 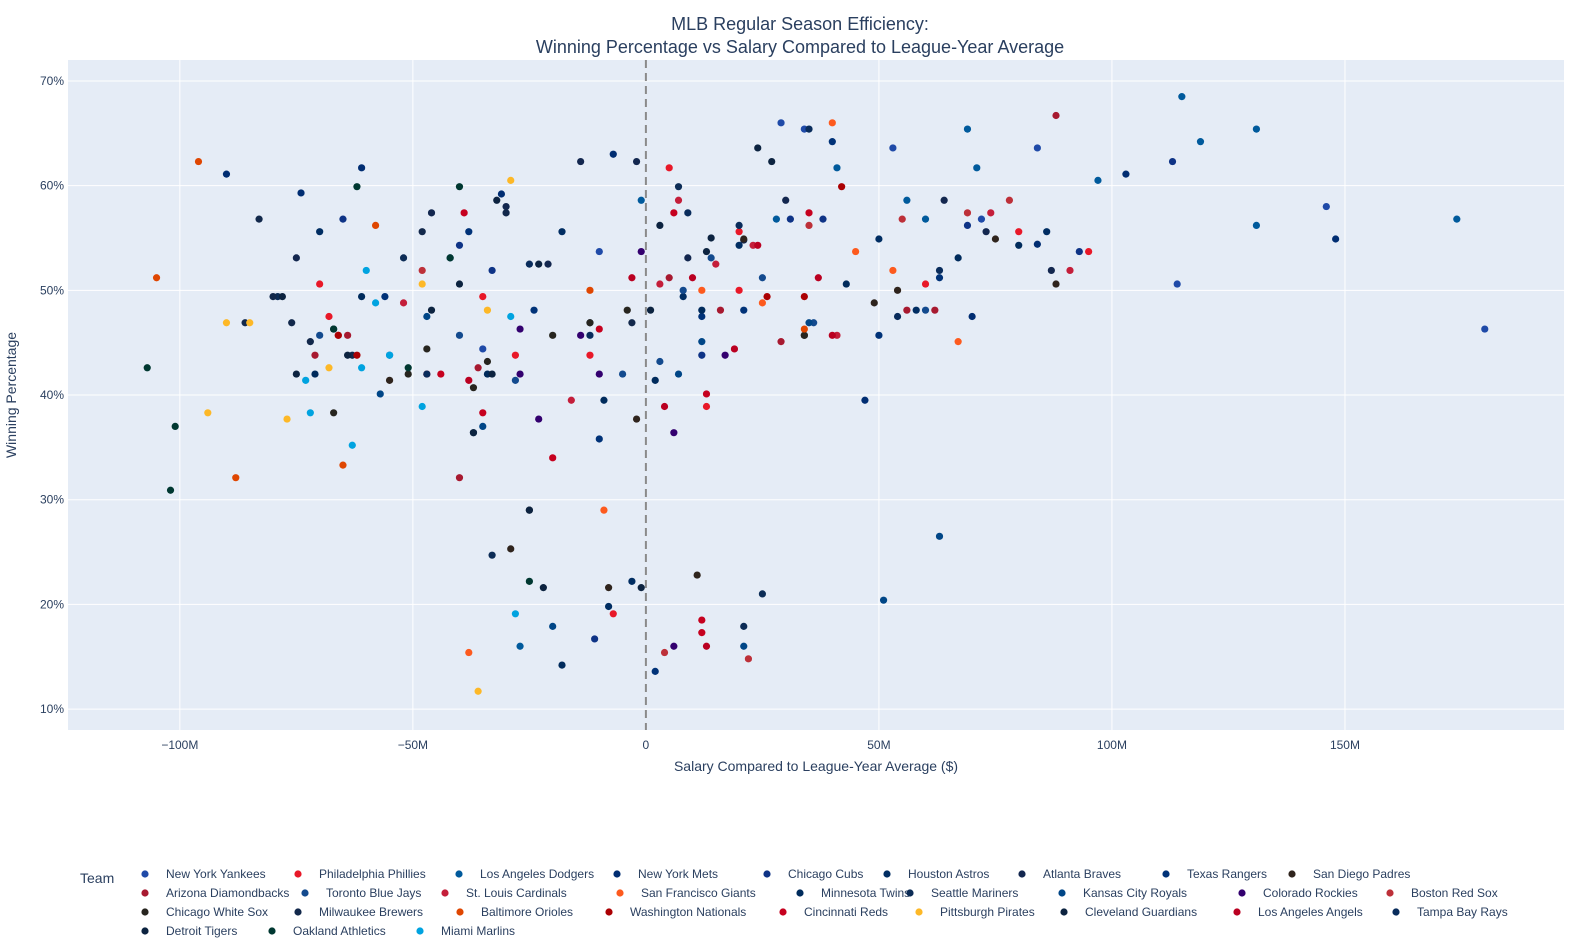 What do you see at coordinates (516, 893) in the screenshot?
I see `legend-label: St. Louis Cardinals` at bounding box center [516, 893].